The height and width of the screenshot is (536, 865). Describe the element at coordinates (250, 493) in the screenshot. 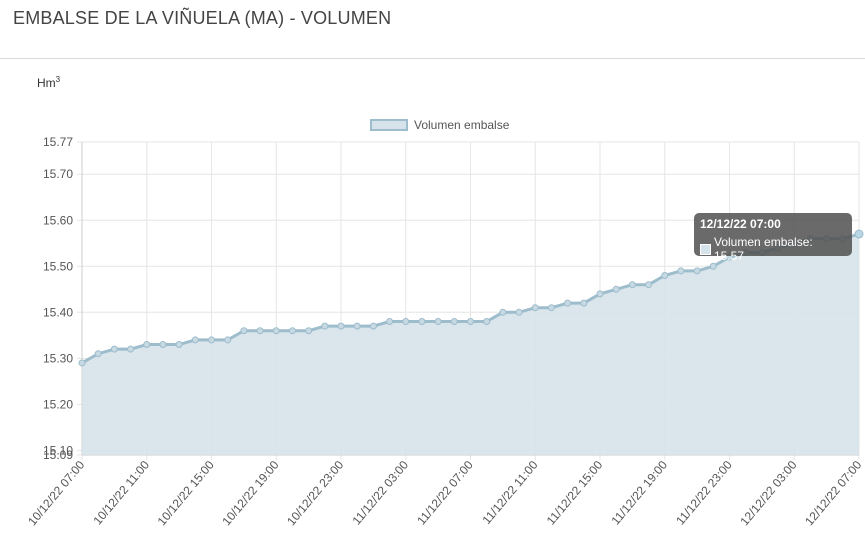

I see `x-tick-label: 10/12/22 19:00` at that location.